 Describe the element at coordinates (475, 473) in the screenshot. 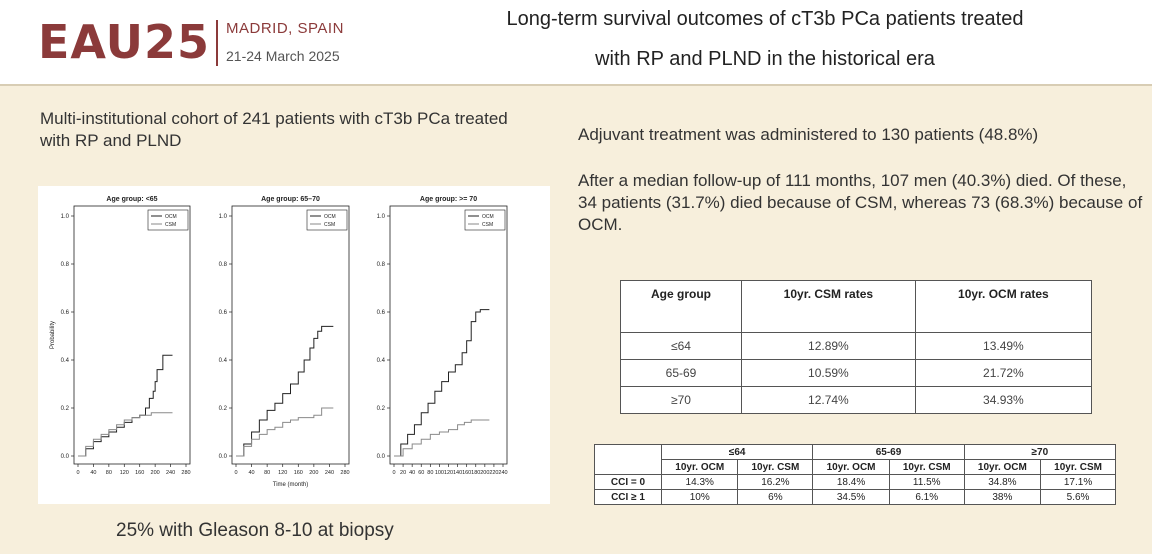

I see `x-tick-label: 180` at that location.